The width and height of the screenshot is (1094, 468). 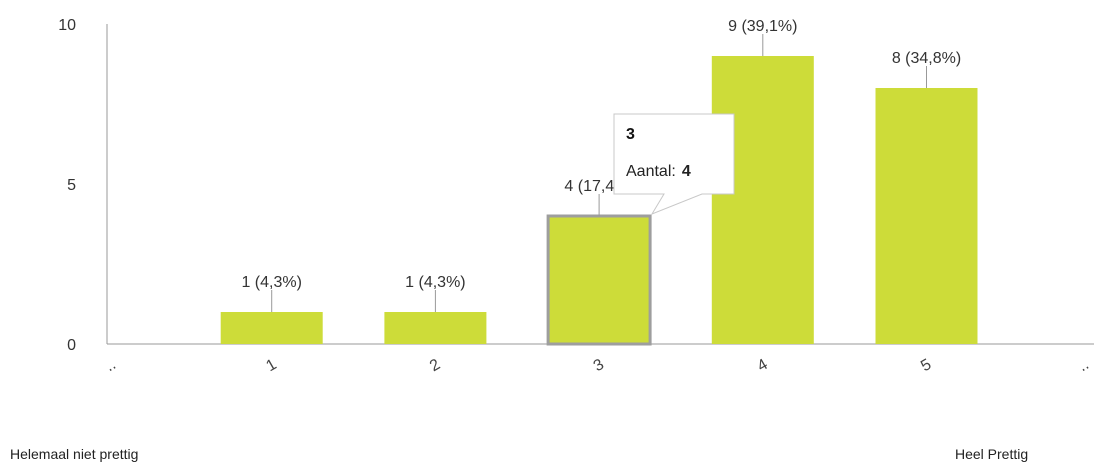 I want to click on x-tick-label-4: 4, so click(x=762, y=365).